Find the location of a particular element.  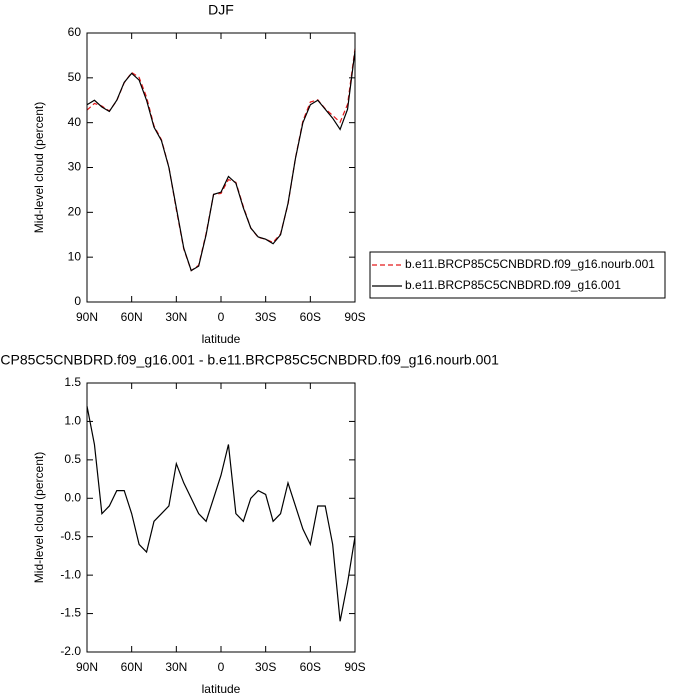

y-tick-label: 0 is located at coordinates (77, 301).